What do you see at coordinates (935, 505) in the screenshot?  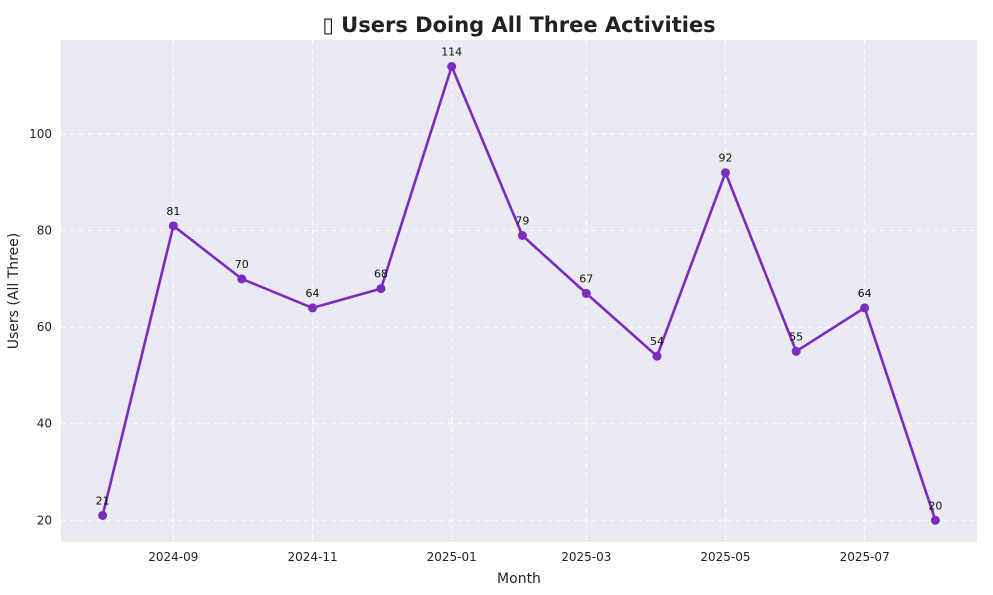 I see `data-label: 20` at bounding box center [935, 505].